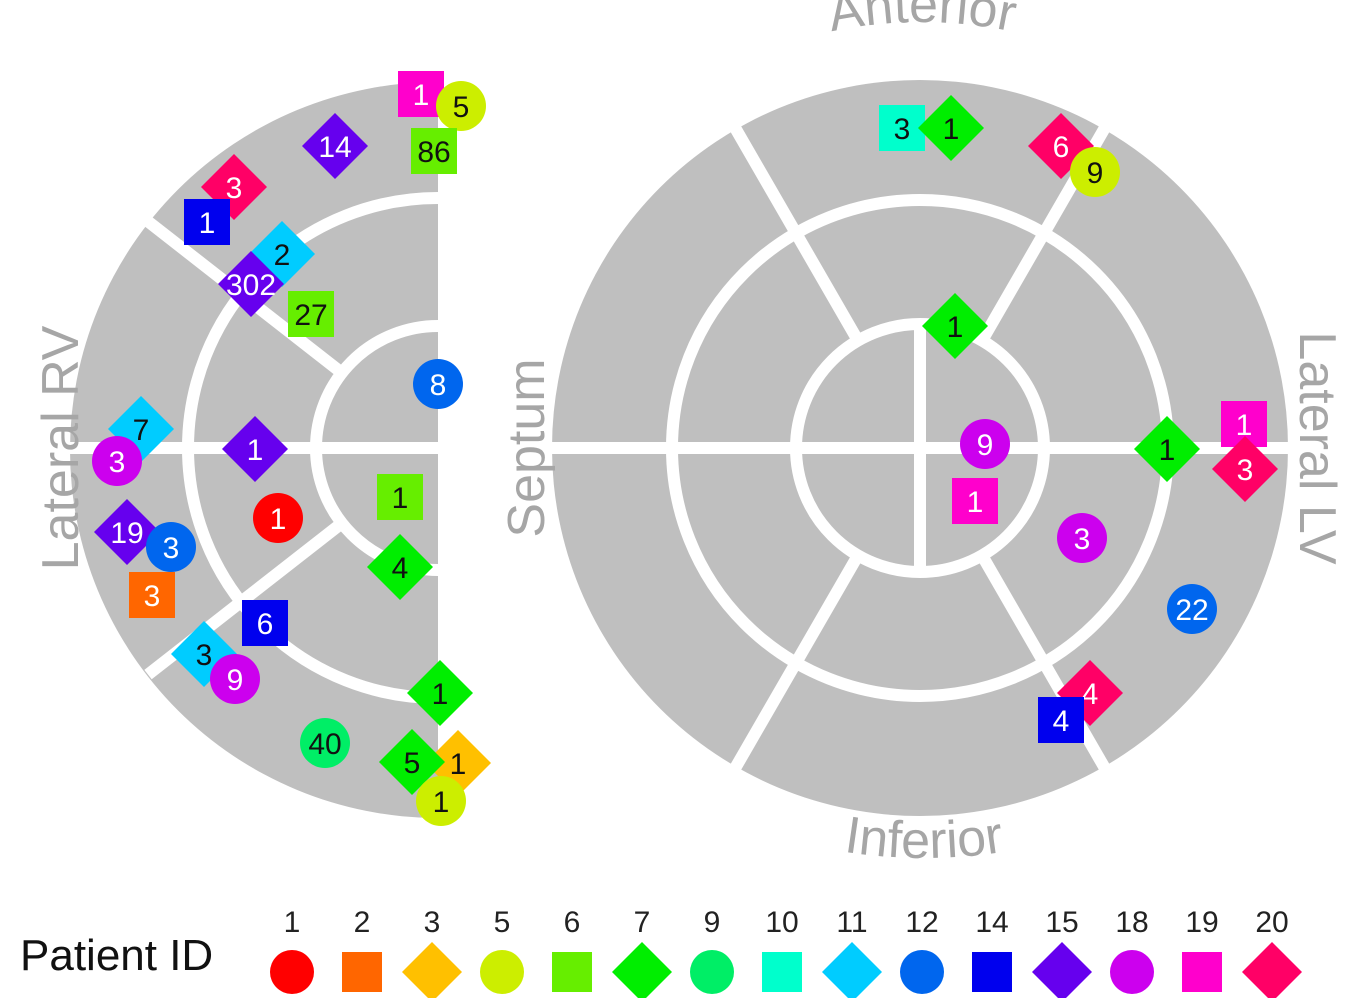 The image size is (1365, 998). I want to click on marker-count: 86, so click(433, 152).